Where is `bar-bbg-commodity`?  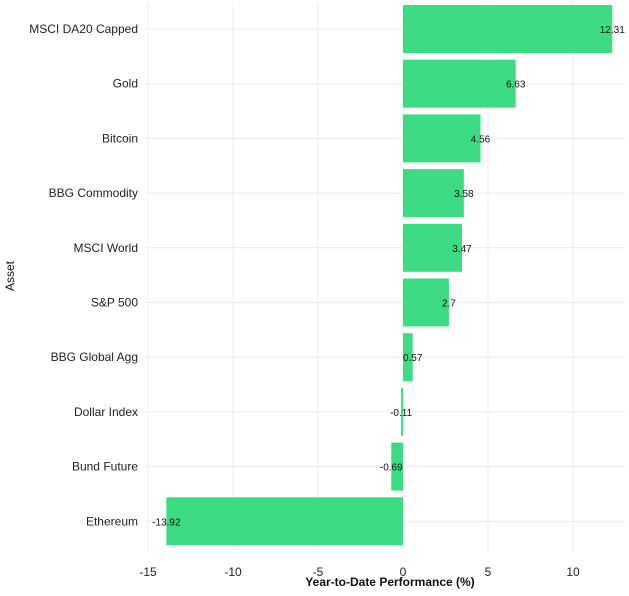
bar-bbg-commodity is located at coordinates (433, 193).